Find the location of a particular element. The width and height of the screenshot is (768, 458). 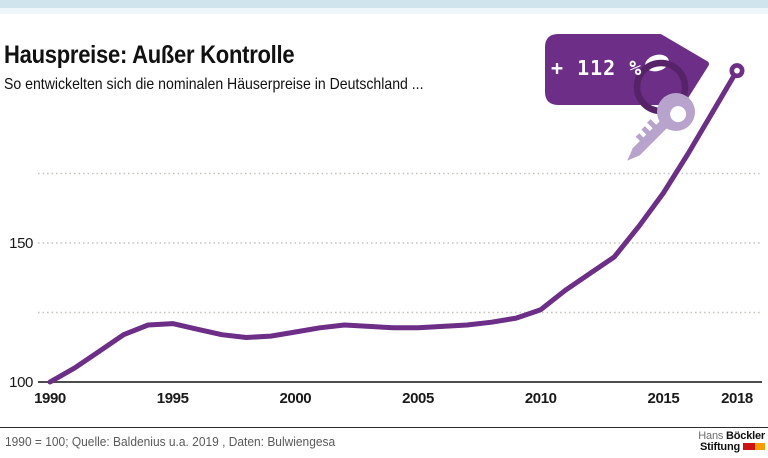

logo-red-bar is located at coordinates (749, 446).